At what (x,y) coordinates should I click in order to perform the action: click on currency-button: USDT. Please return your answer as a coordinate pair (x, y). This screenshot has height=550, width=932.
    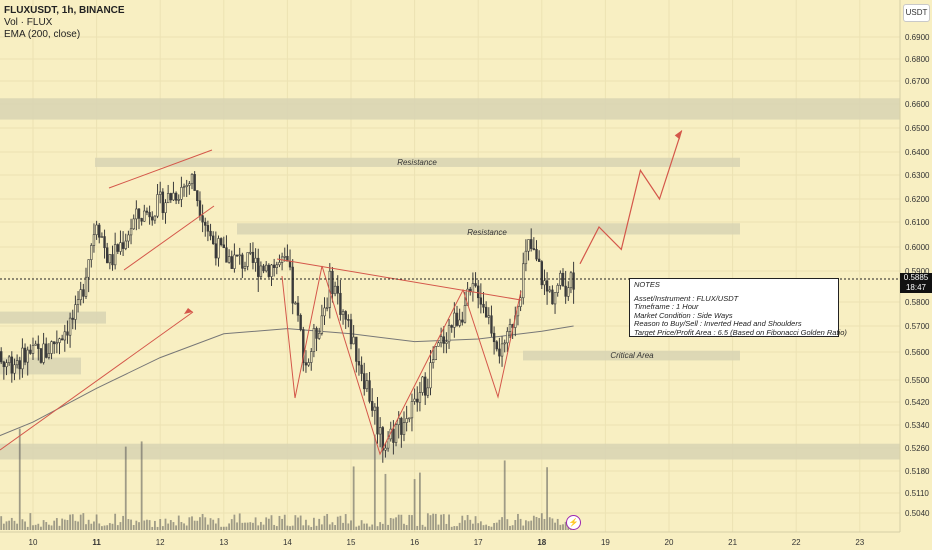
    Looking at the image, I should click on (916, 13).